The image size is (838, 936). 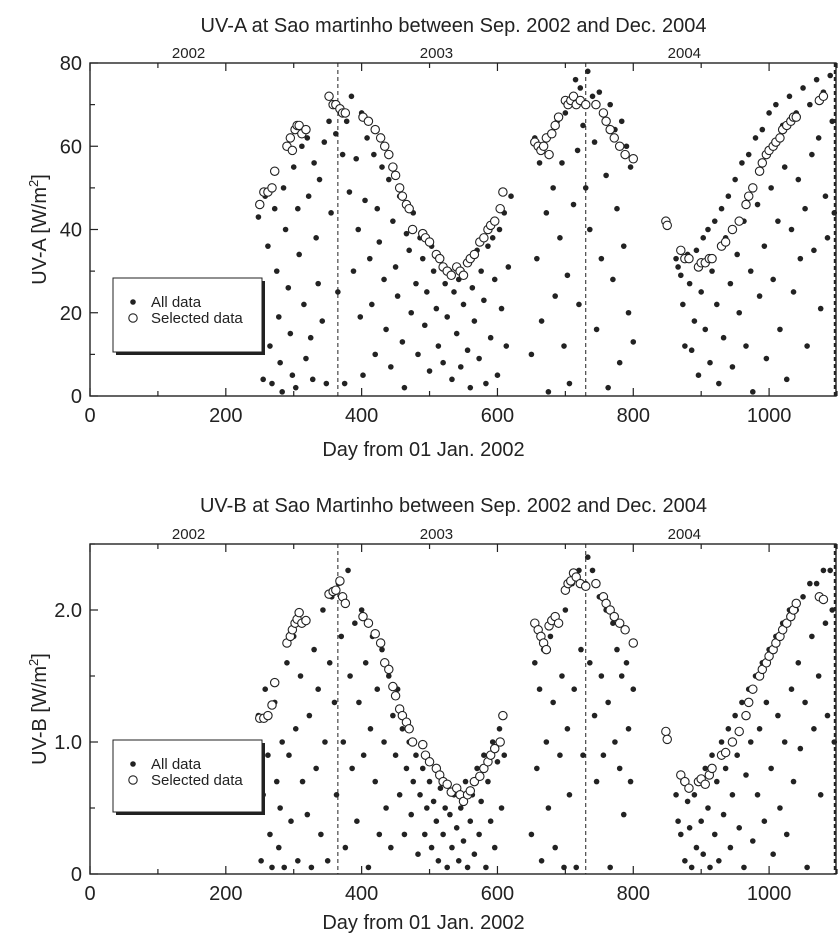 What do you see at coordinates (497, 416) in the screenshot?
I see `x-tick-label: 600` at bounding box center [497, 416].